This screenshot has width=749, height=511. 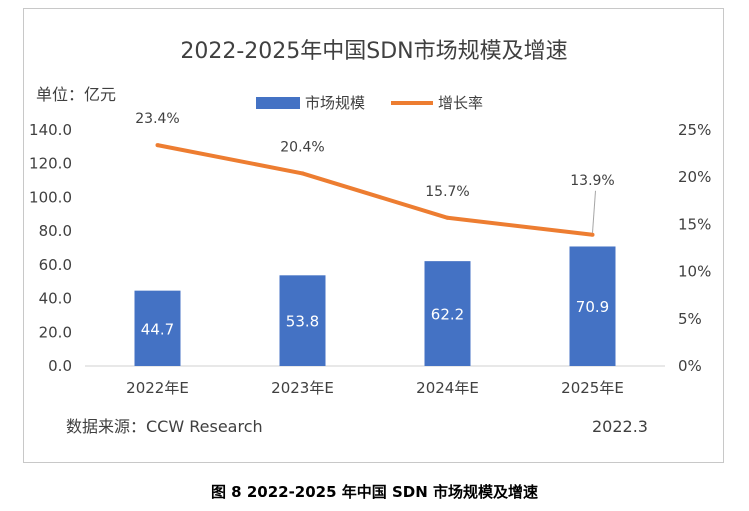 I want to click on x-tick-label: 2024年E, so click(x=447, y=388).